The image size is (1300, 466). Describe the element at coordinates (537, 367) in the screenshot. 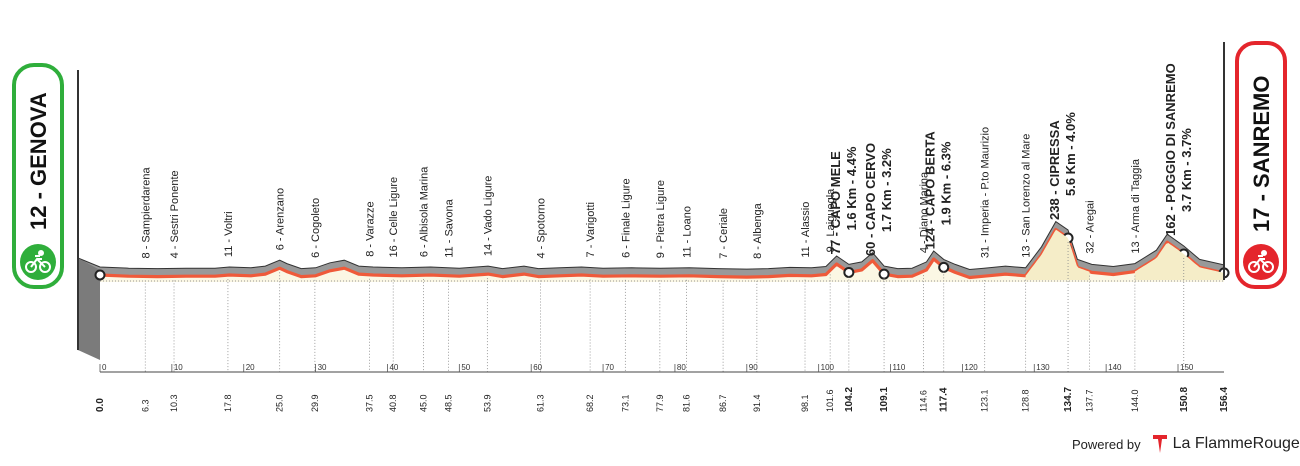

I see `tick-label: 60` at that location.